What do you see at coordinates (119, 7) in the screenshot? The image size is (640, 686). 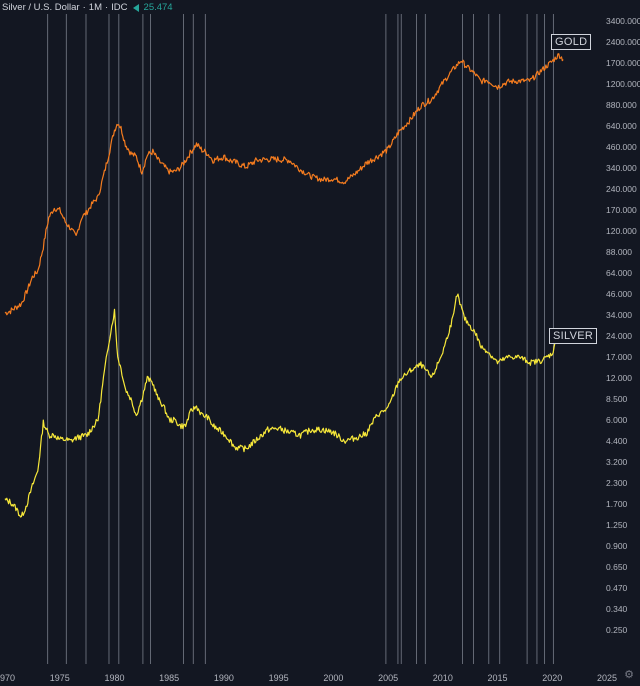 I see `source-label: IDC` at bounding box center [119, 7].